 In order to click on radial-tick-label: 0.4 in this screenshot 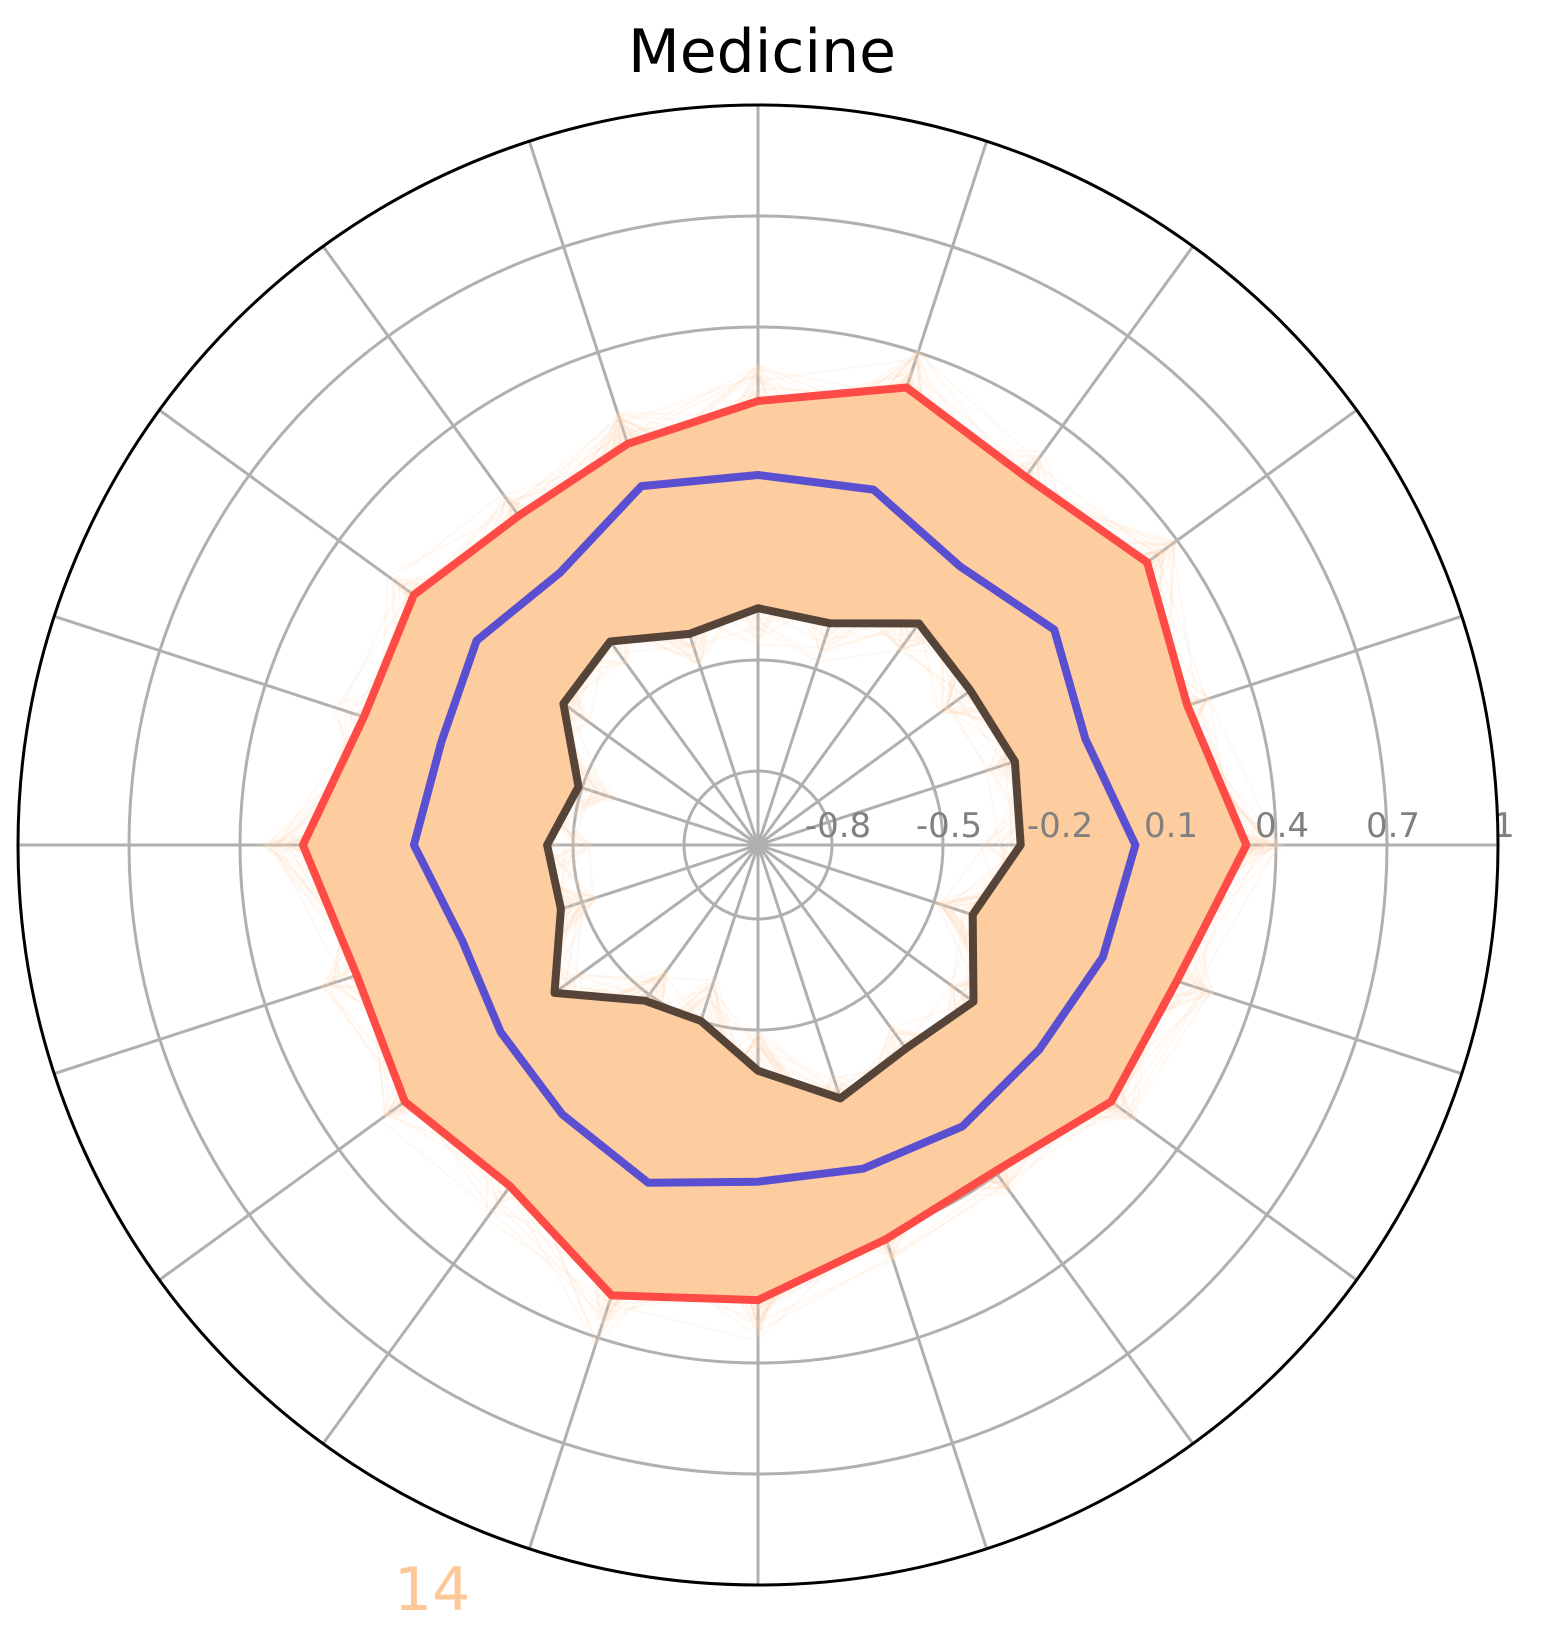, I will do `click(1282, 826)`.